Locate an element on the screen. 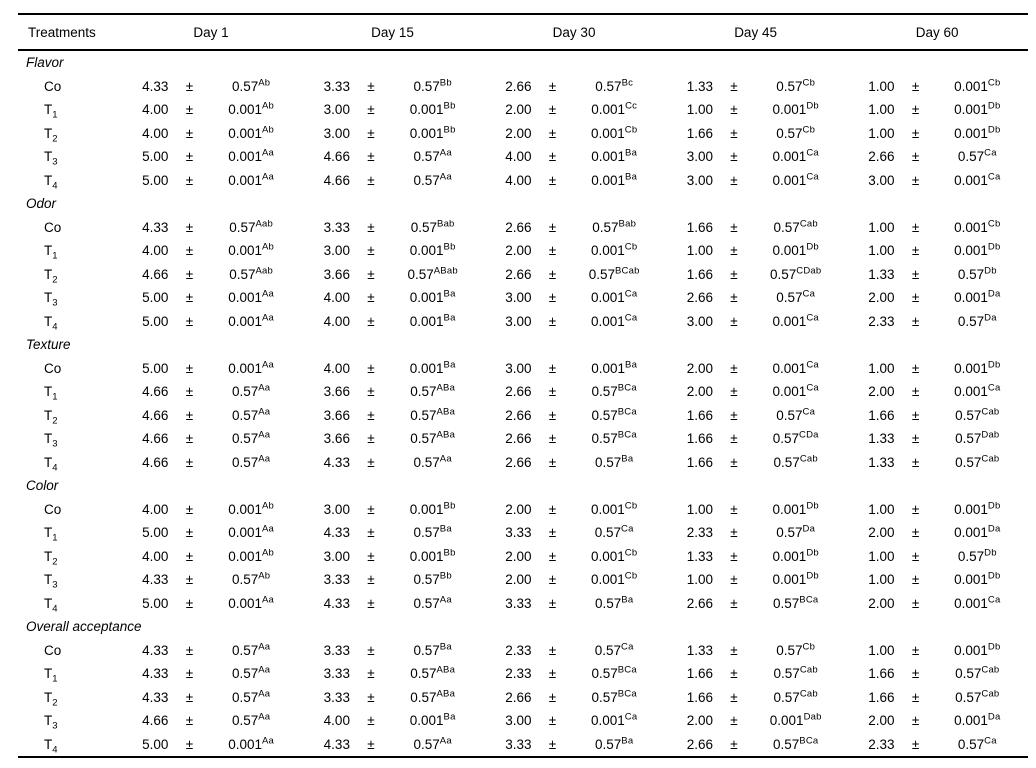 The height and width of the screenshot is (768, 1036). significance-superscript: BCa is located at coordinates (627, 670).